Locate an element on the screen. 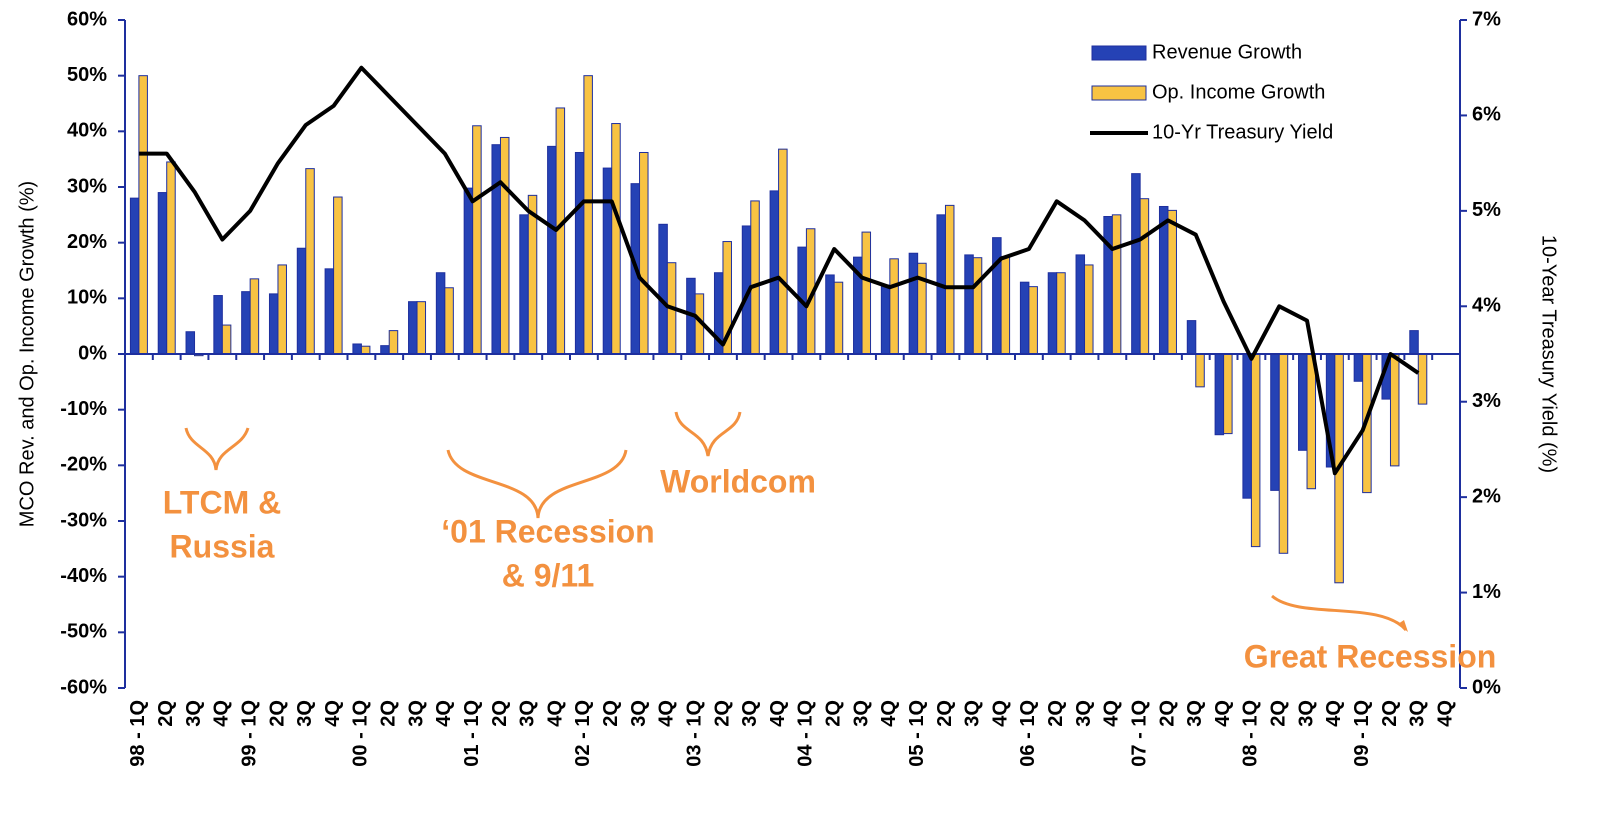 This screenshot has height=818, width=1620. annotation: & 9/11 is located at coordinates (548, 575).